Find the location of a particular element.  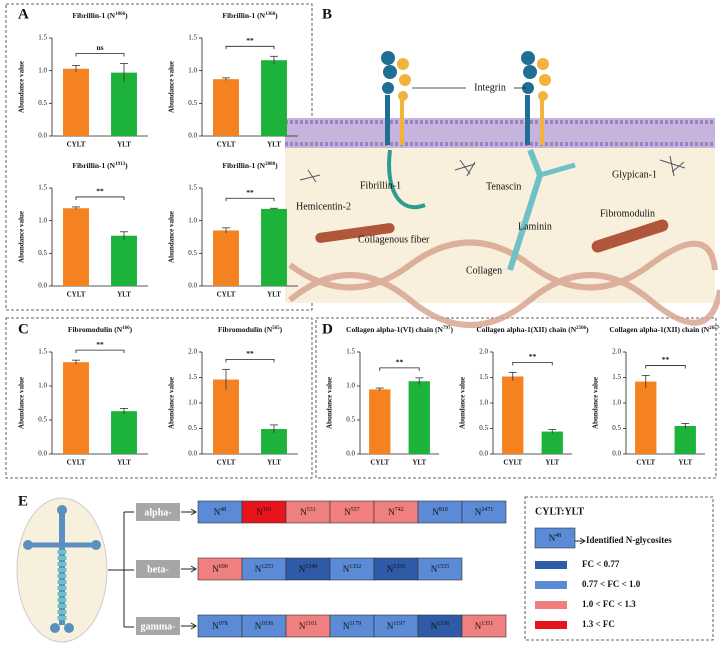

diagram-label: Fibrillin-1 is located at coordinates (380, 185).